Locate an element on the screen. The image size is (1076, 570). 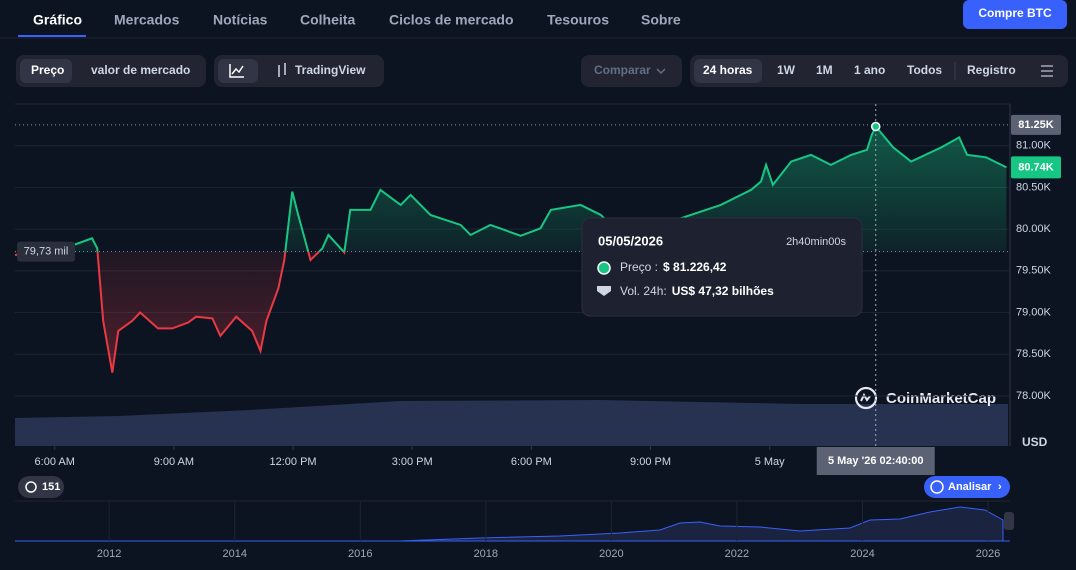
x-tick-label: 9:00 PM is located at coordinates (650, 462).